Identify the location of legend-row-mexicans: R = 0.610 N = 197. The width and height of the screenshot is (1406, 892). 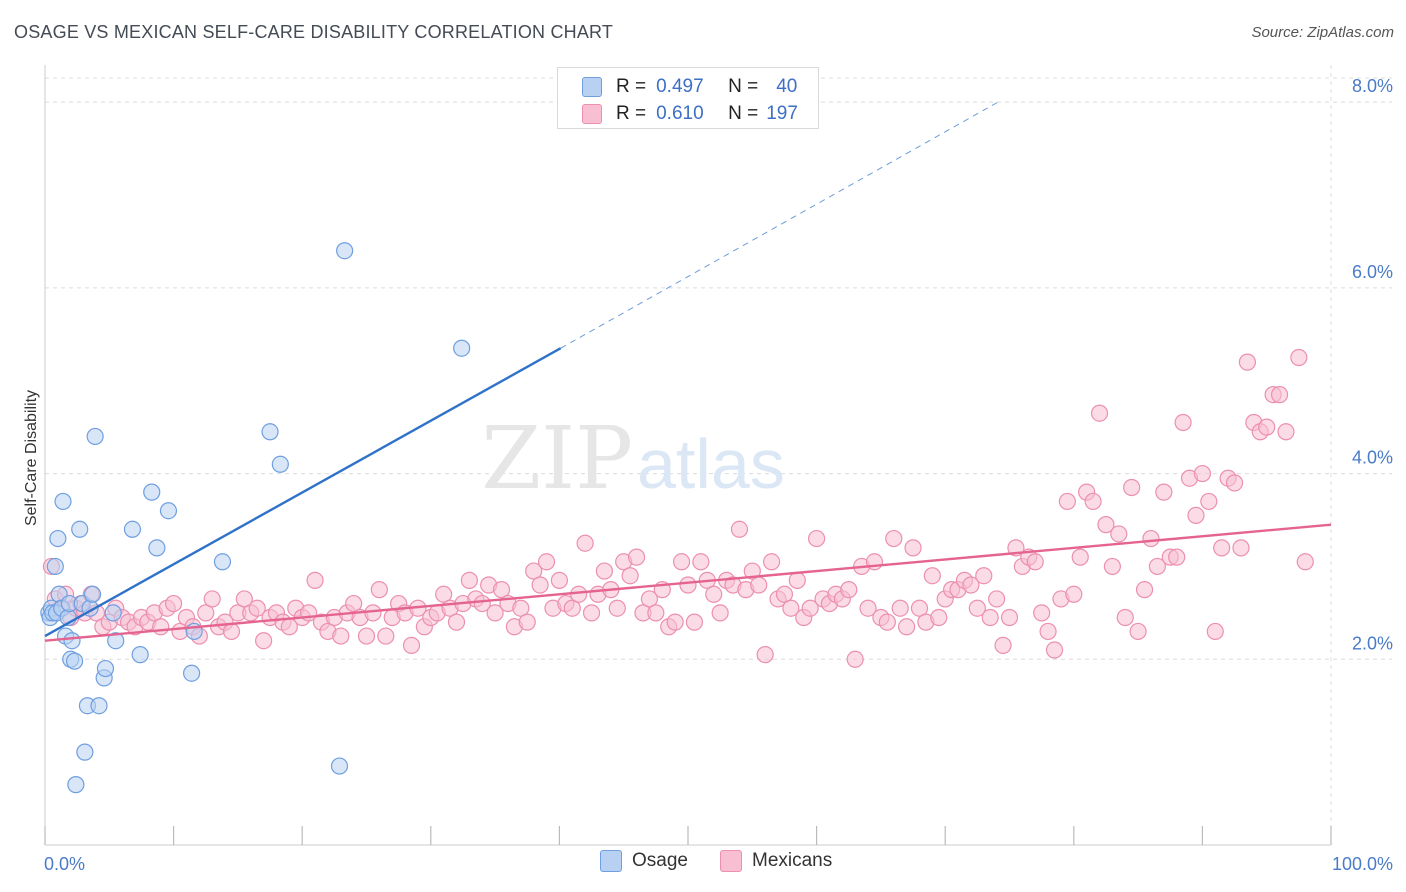
(690, 114).